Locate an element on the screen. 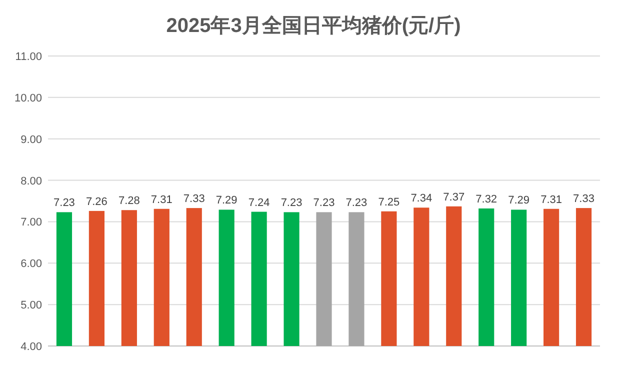 The width and height of the screenshot is (627, 366). data-label: 7.24 is located at coordinates (259, 202).